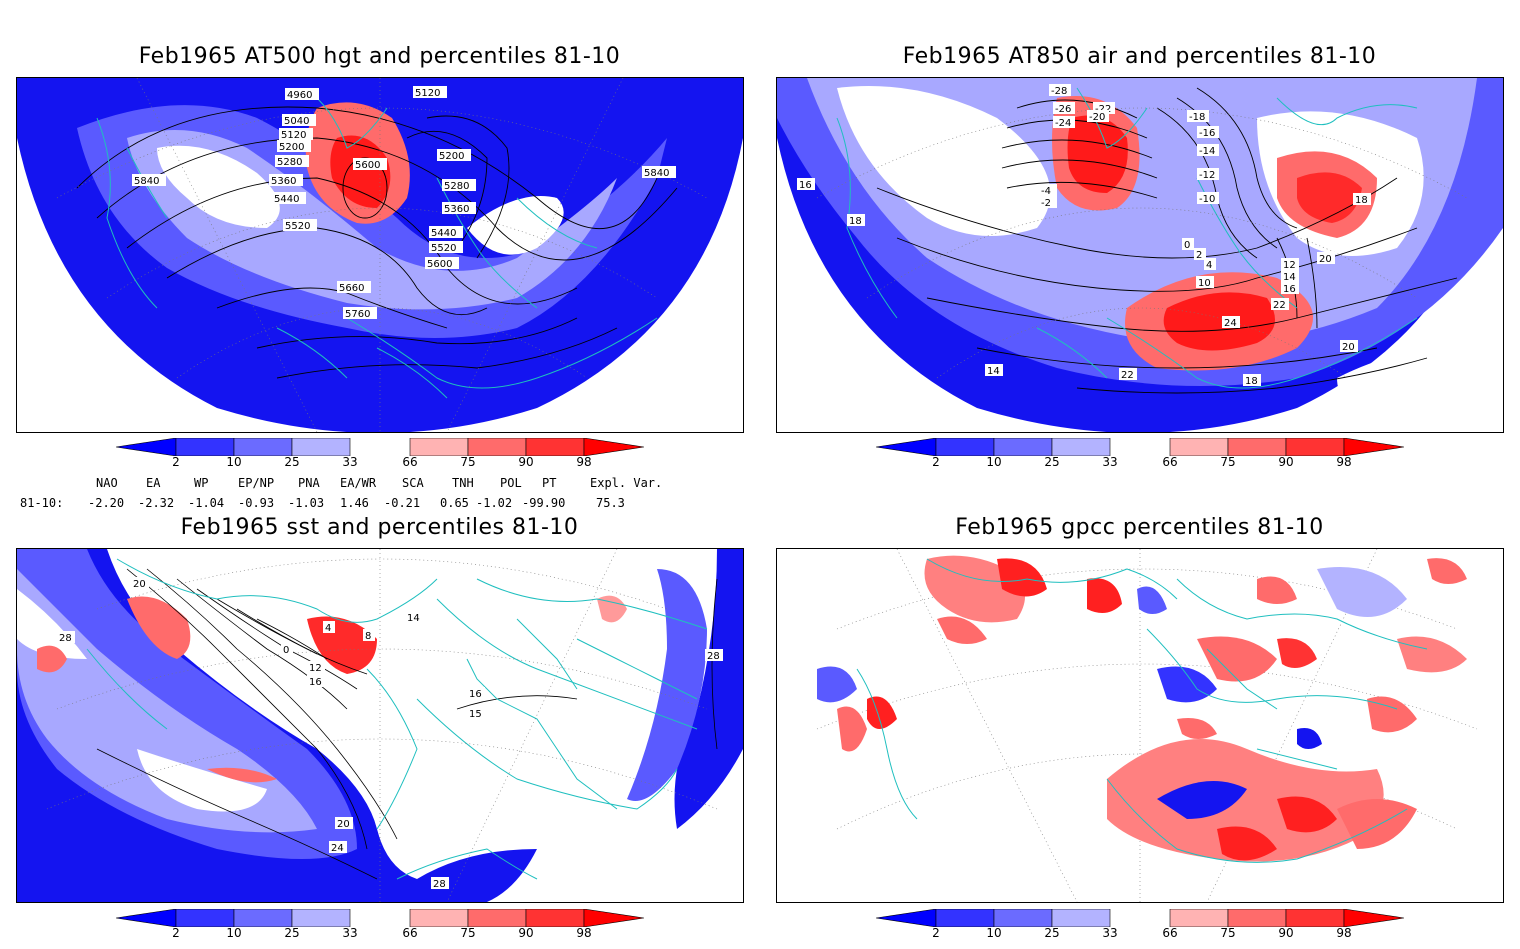  What do you see at coordinates (351, 288) in the screenshot?
I see `contour-label: 5660` at bounding box center [351, 288].